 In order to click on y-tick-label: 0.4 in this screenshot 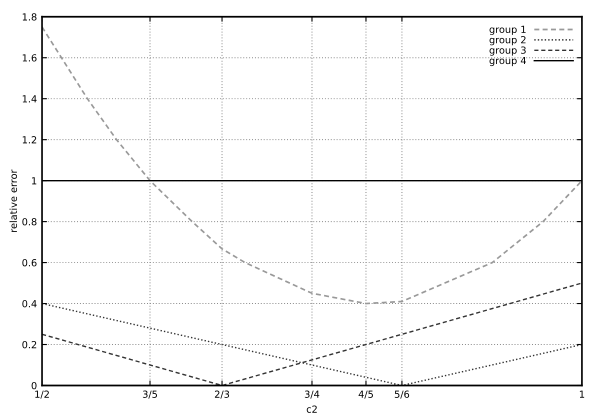, I will do `click(29, 304)`.